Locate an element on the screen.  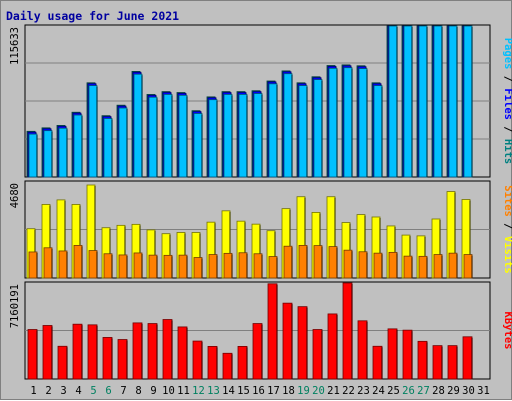
x-tick-label: 10 is located at coordinates (168, 391).